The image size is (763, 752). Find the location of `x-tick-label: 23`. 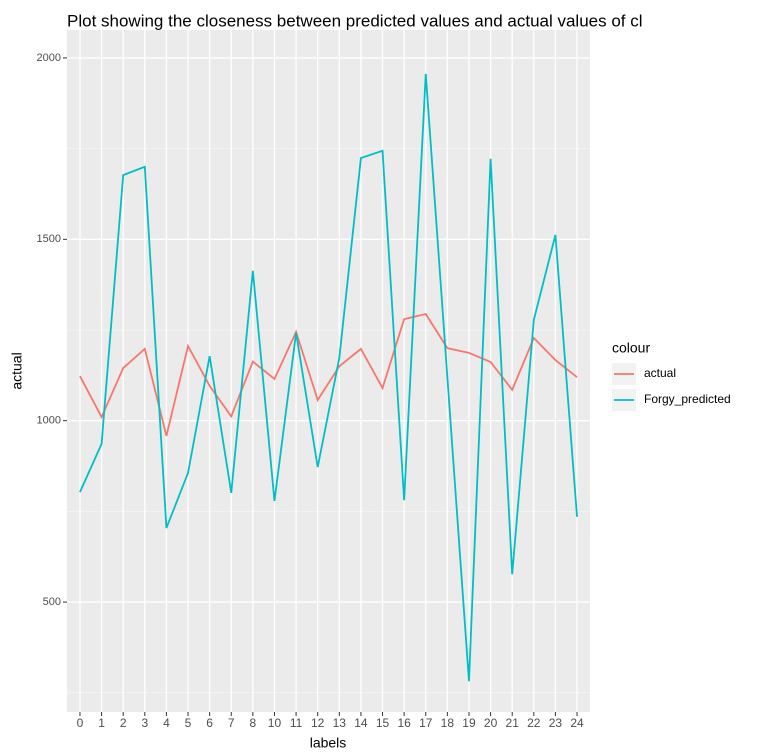

x-tick-label: 23 is located at coordinates (556, 723).